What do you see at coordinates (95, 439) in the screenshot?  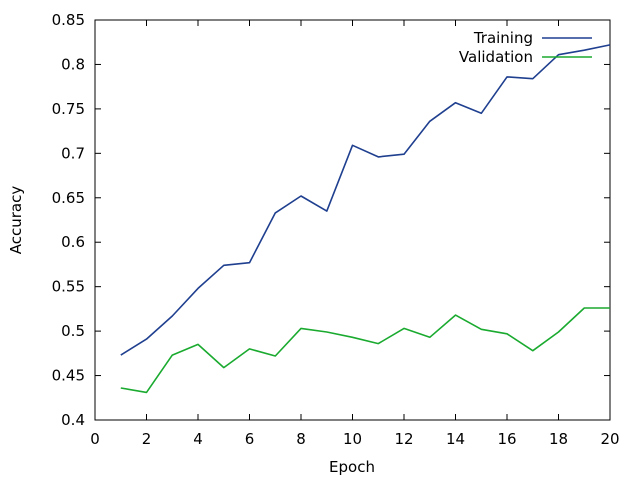 I see `x-tick-label: 0` at bounding box center [95, 439].